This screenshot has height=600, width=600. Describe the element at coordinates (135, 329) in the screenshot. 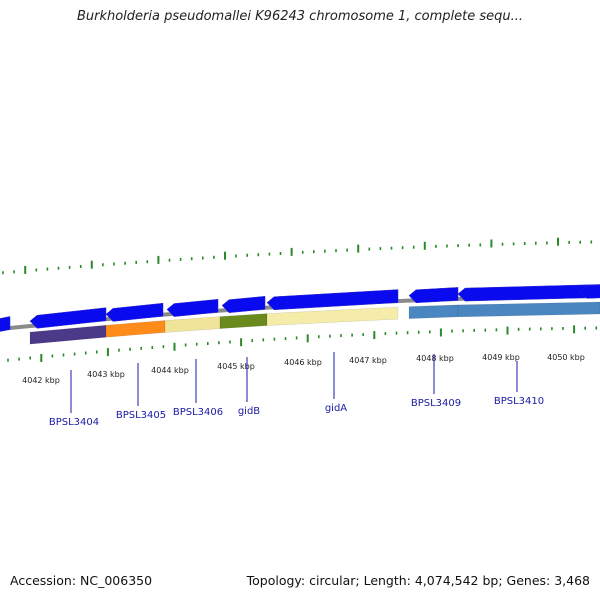

I see `gene-band-bpsl3405` at that location.